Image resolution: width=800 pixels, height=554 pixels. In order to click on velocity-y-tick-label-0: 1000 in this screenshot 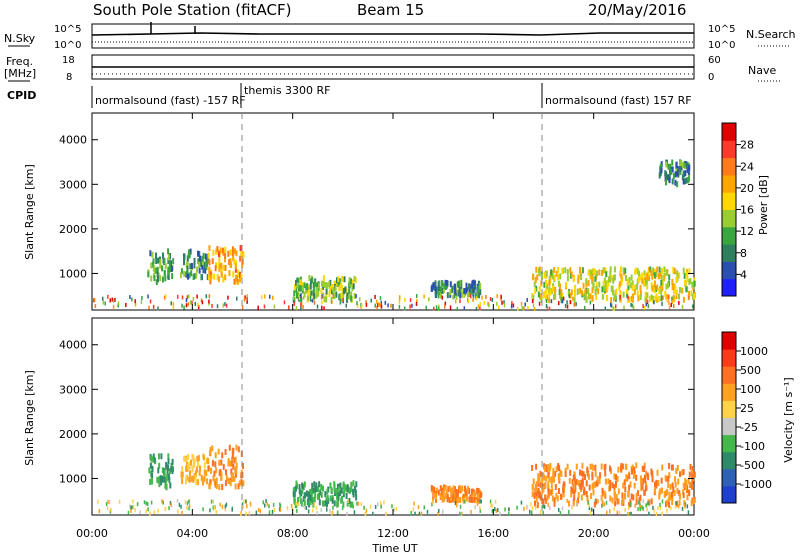, I will do `click(73, 478)`.